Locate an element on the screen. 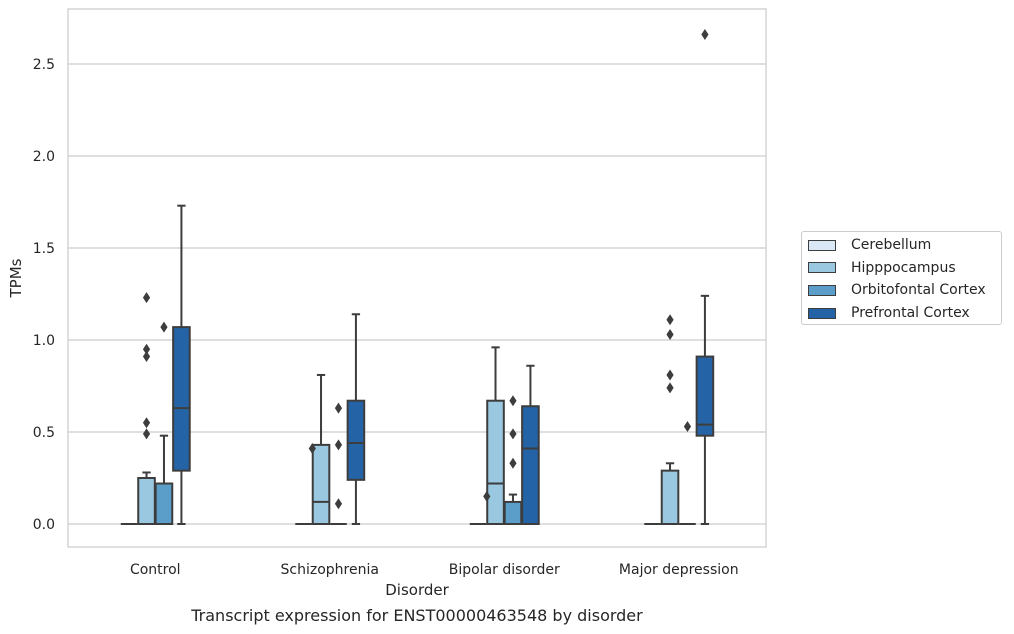 This screenshot has width=1014, height=634. flier-extra-schizophrenia is located at coordinates (312, 449).